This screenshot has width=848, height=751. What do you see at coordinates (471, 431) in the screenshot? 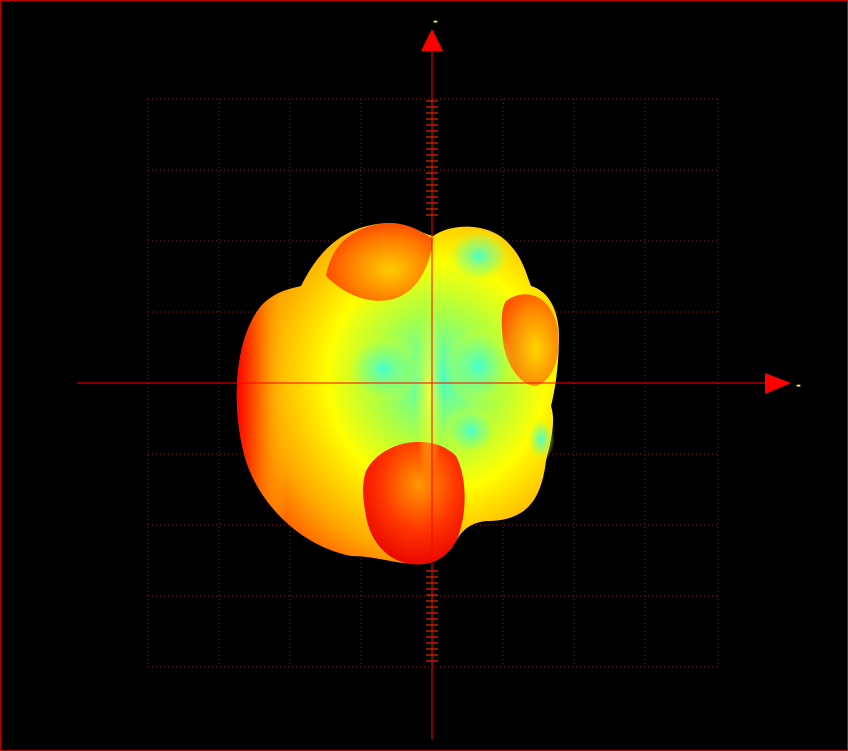
I see `cyan-region-lower-right` at bounding box center [471, 431].